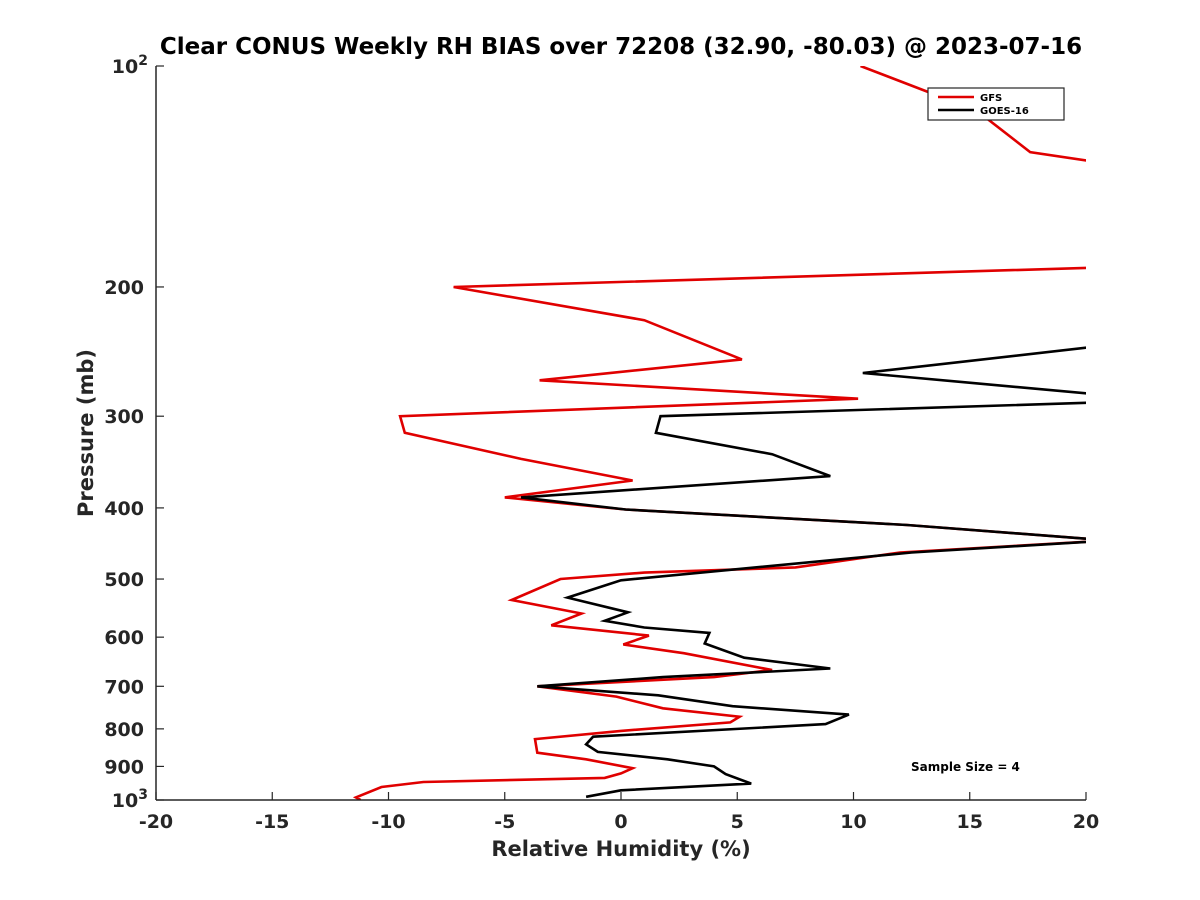 Image resolution: width=1200 pixels, height=900 pixels. What do you see at coordinates (620, 849) in the screenshot?
I see `x-axis-label: Relative Humidity (%)` at bounding box center [620, 849].